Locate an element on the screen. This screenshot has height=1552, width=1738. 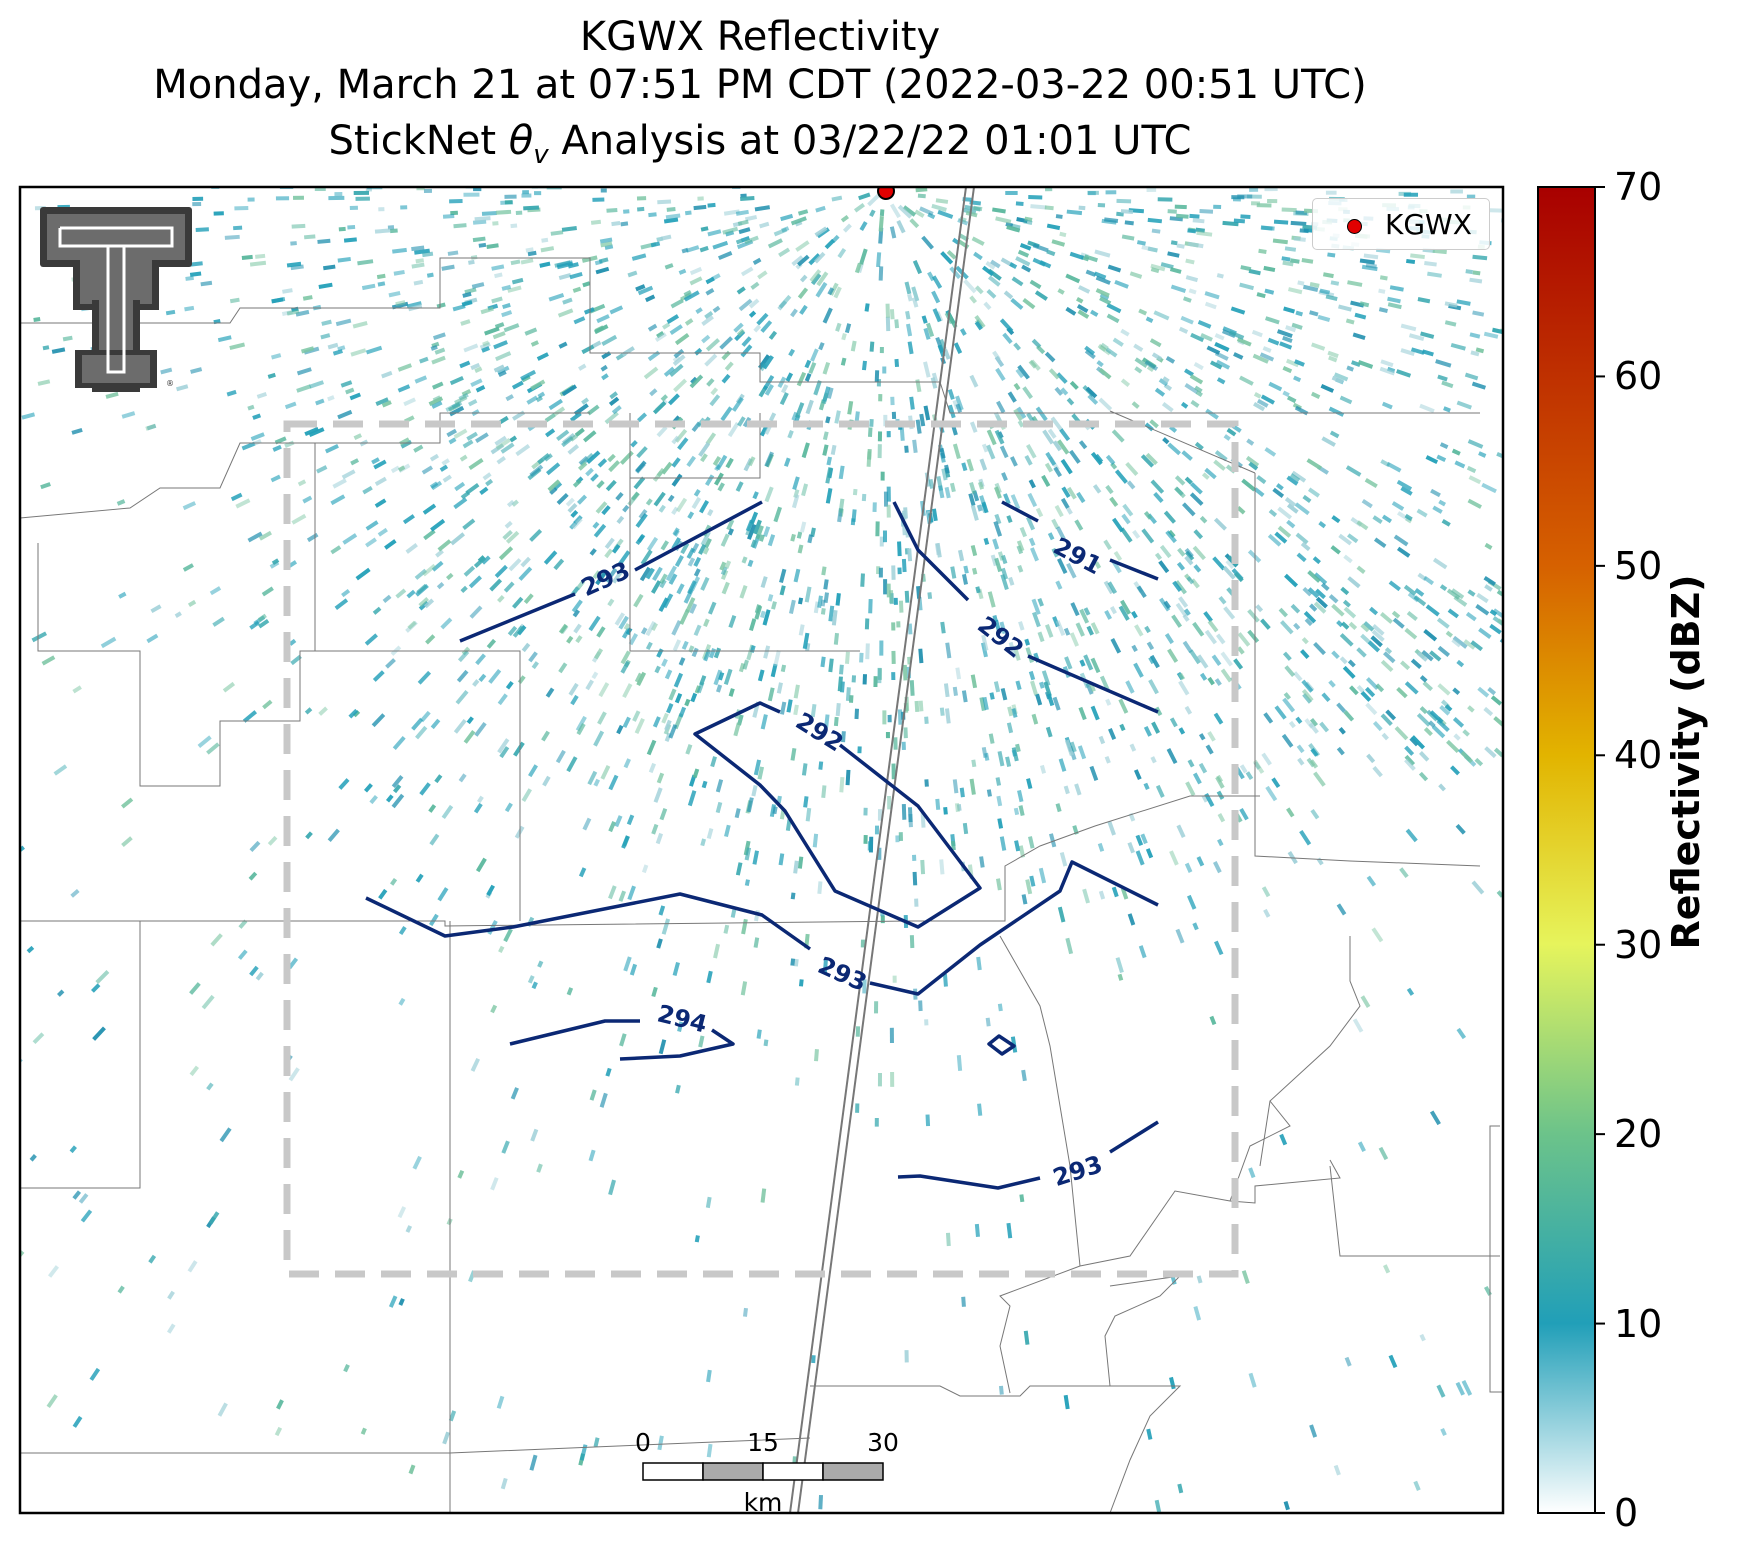
colorbar-tick-label: 30 is located at coordinates (1638, 944).